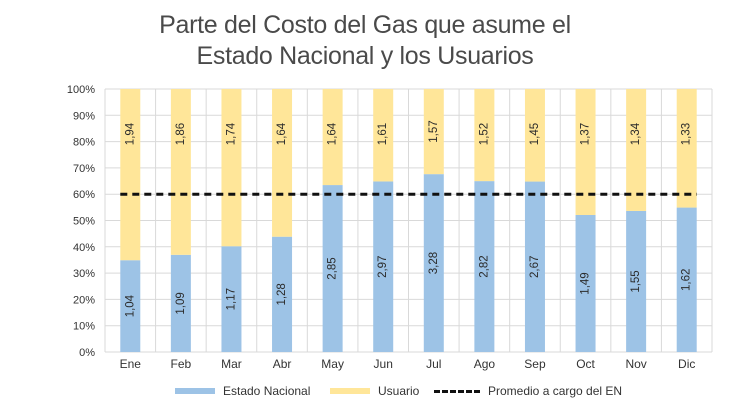 The image size is (730, 412). I want to click on y-tick-label: 100%, so click(81, 90).